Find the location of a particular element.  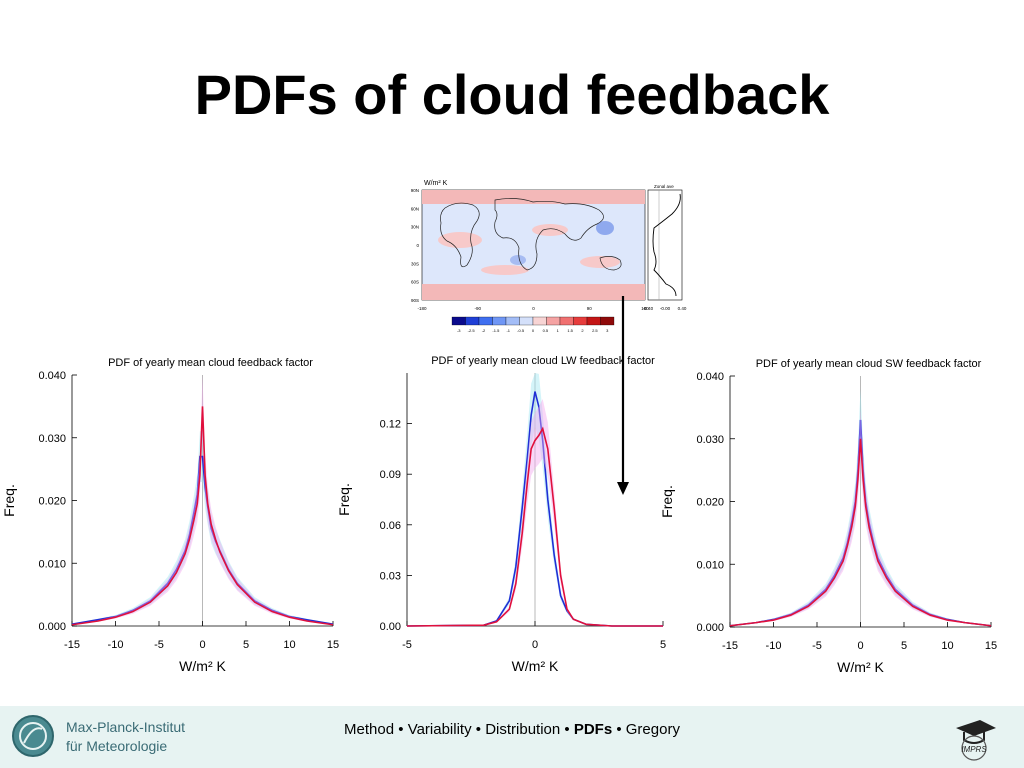

map-colorbar-labels: -3 -2.5 -2 -1.5 -1 -0.5 0 0.5 1 1.5 2 2.5 3 is located at coordinates (533, 330).